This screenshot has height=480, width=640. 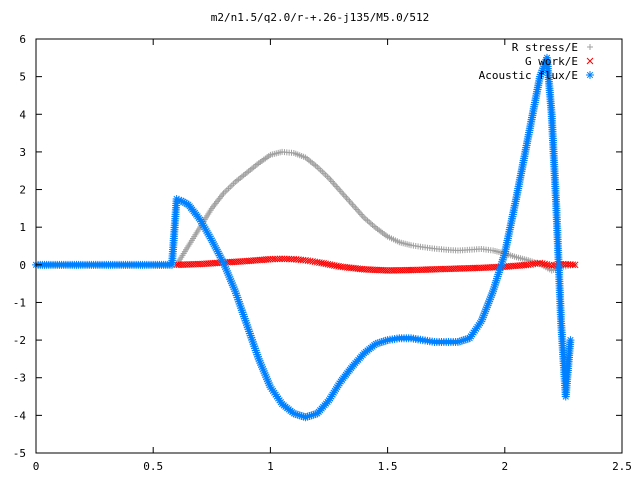 What do you see at coordinates (388, 466) in the screenshot?
I see `x-tick-label: 1.5` at bounding box center [388, 466].